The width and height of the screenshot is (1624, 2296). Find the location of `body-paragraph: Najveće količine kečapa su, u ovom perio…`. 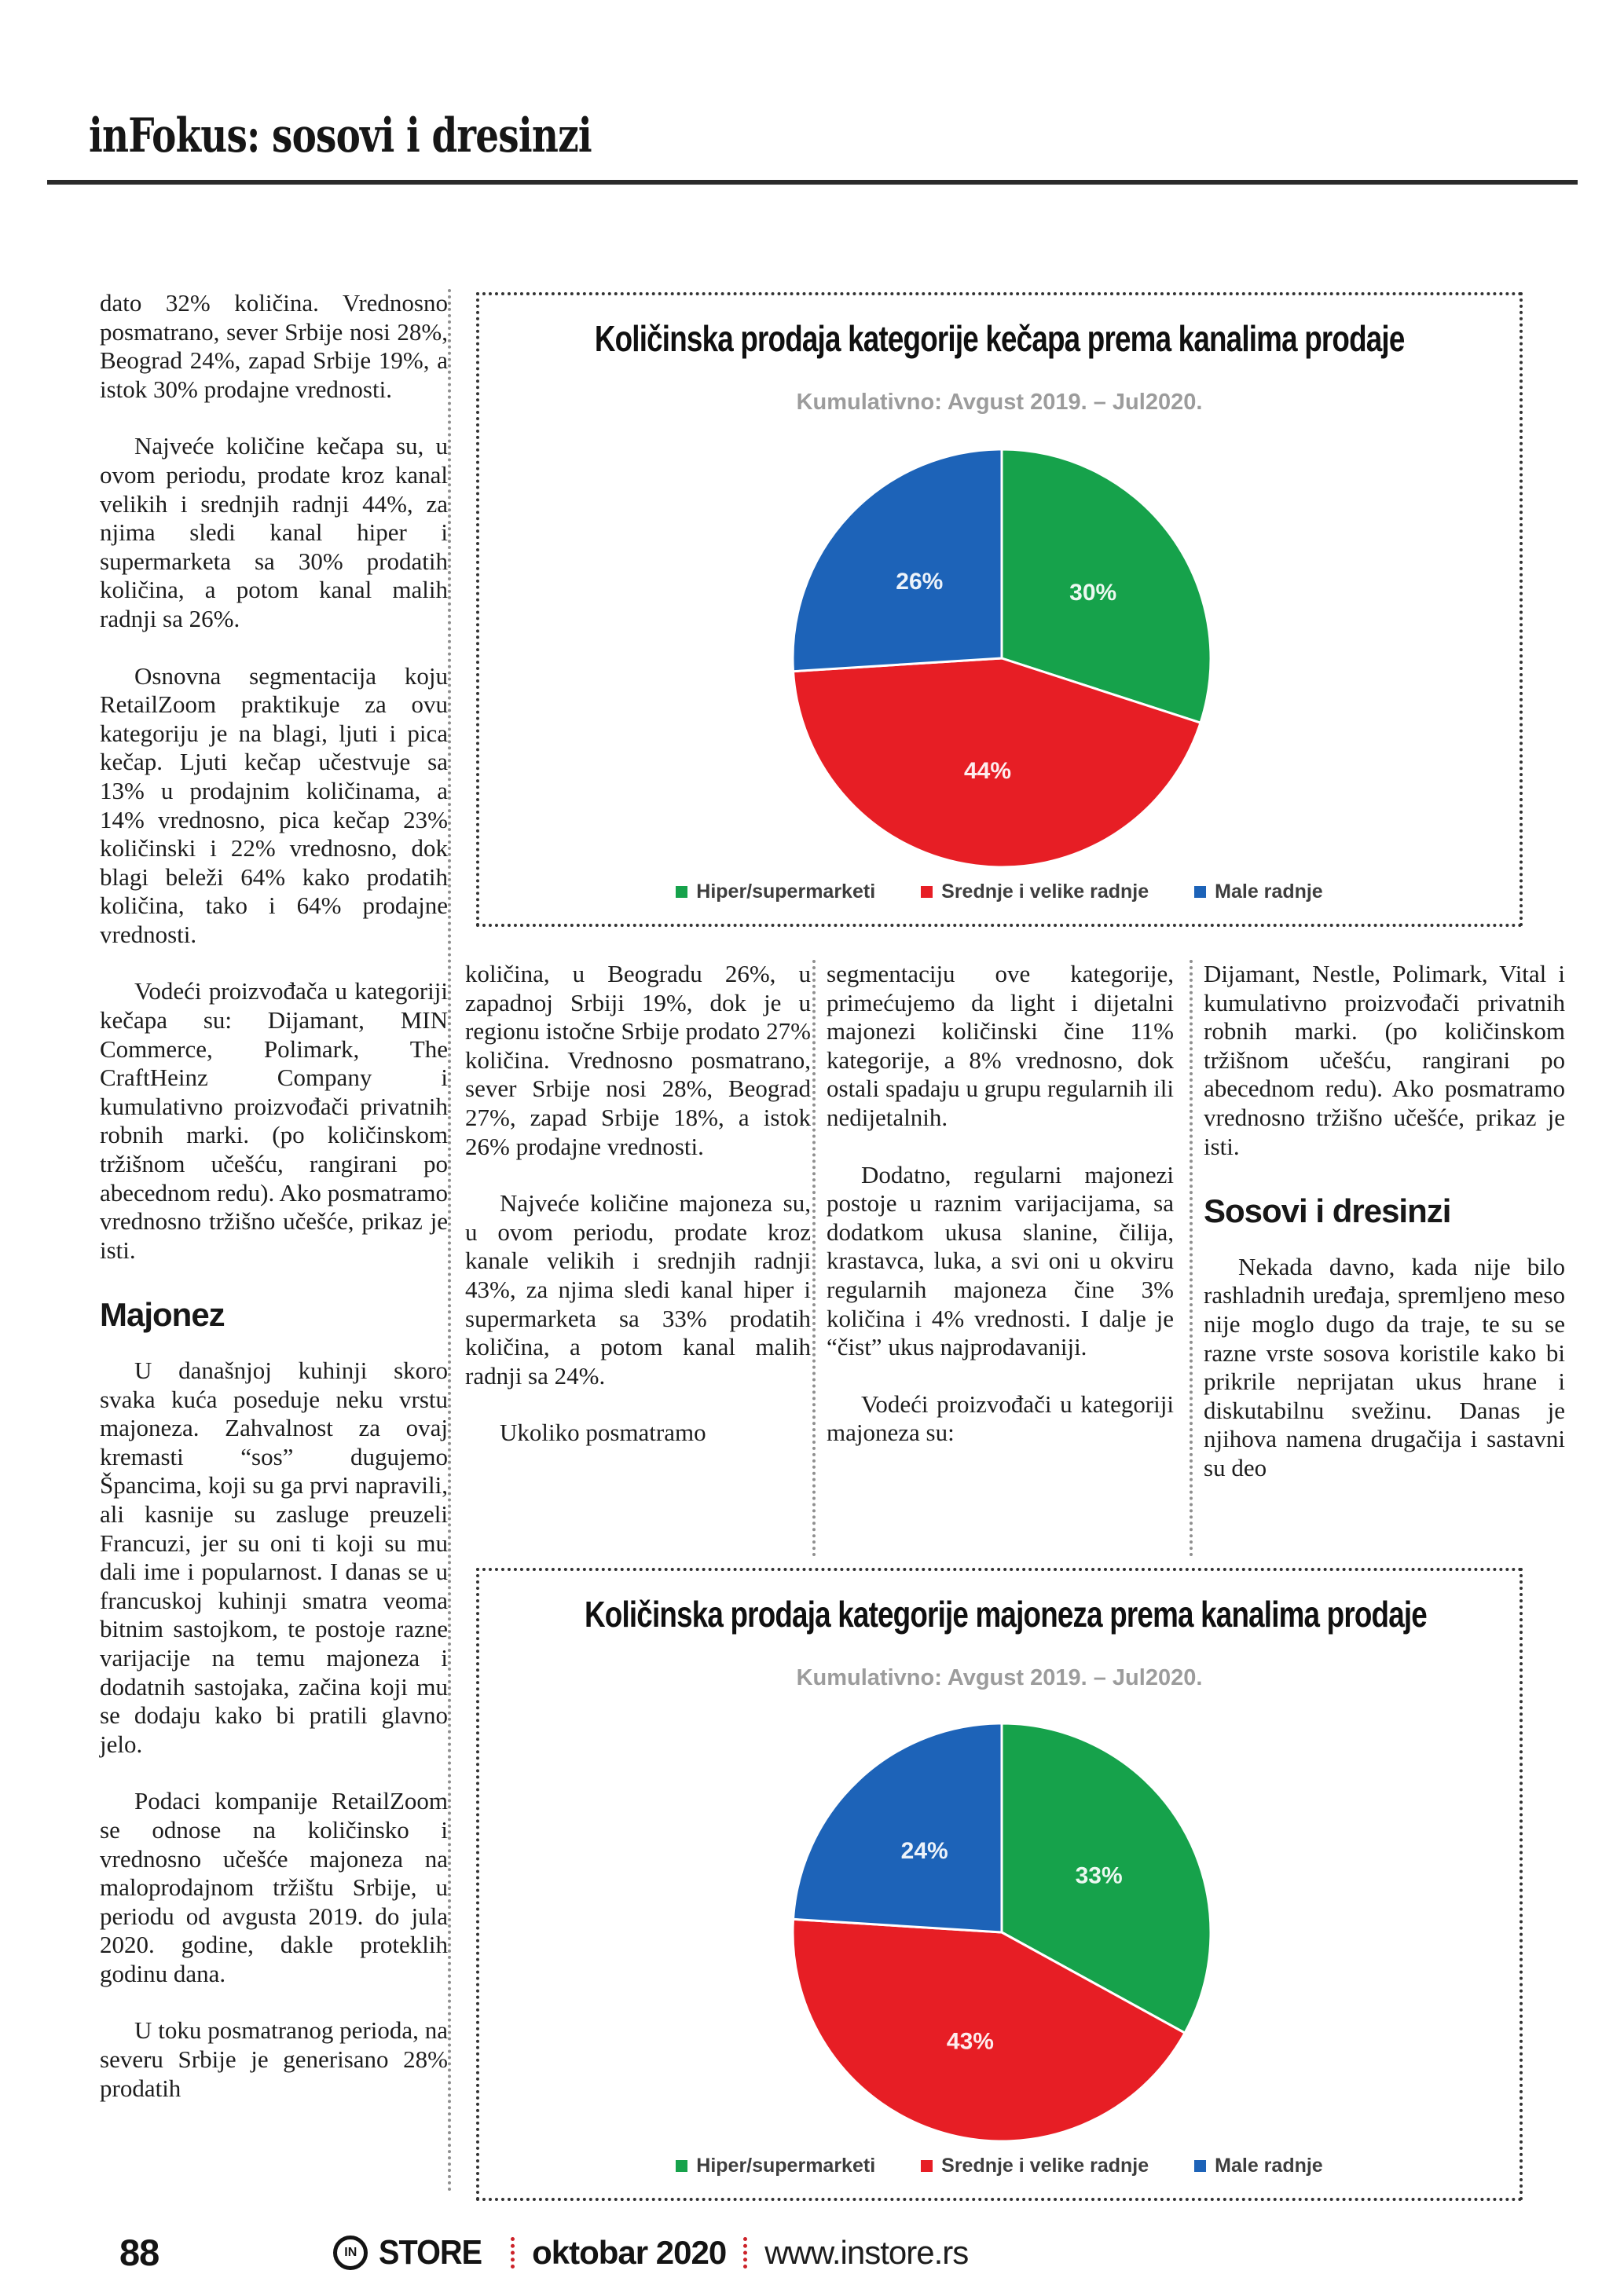

body-paragraph: Najveće količine kečapa su, u ovom perio… is located at coordinates (274, 532).